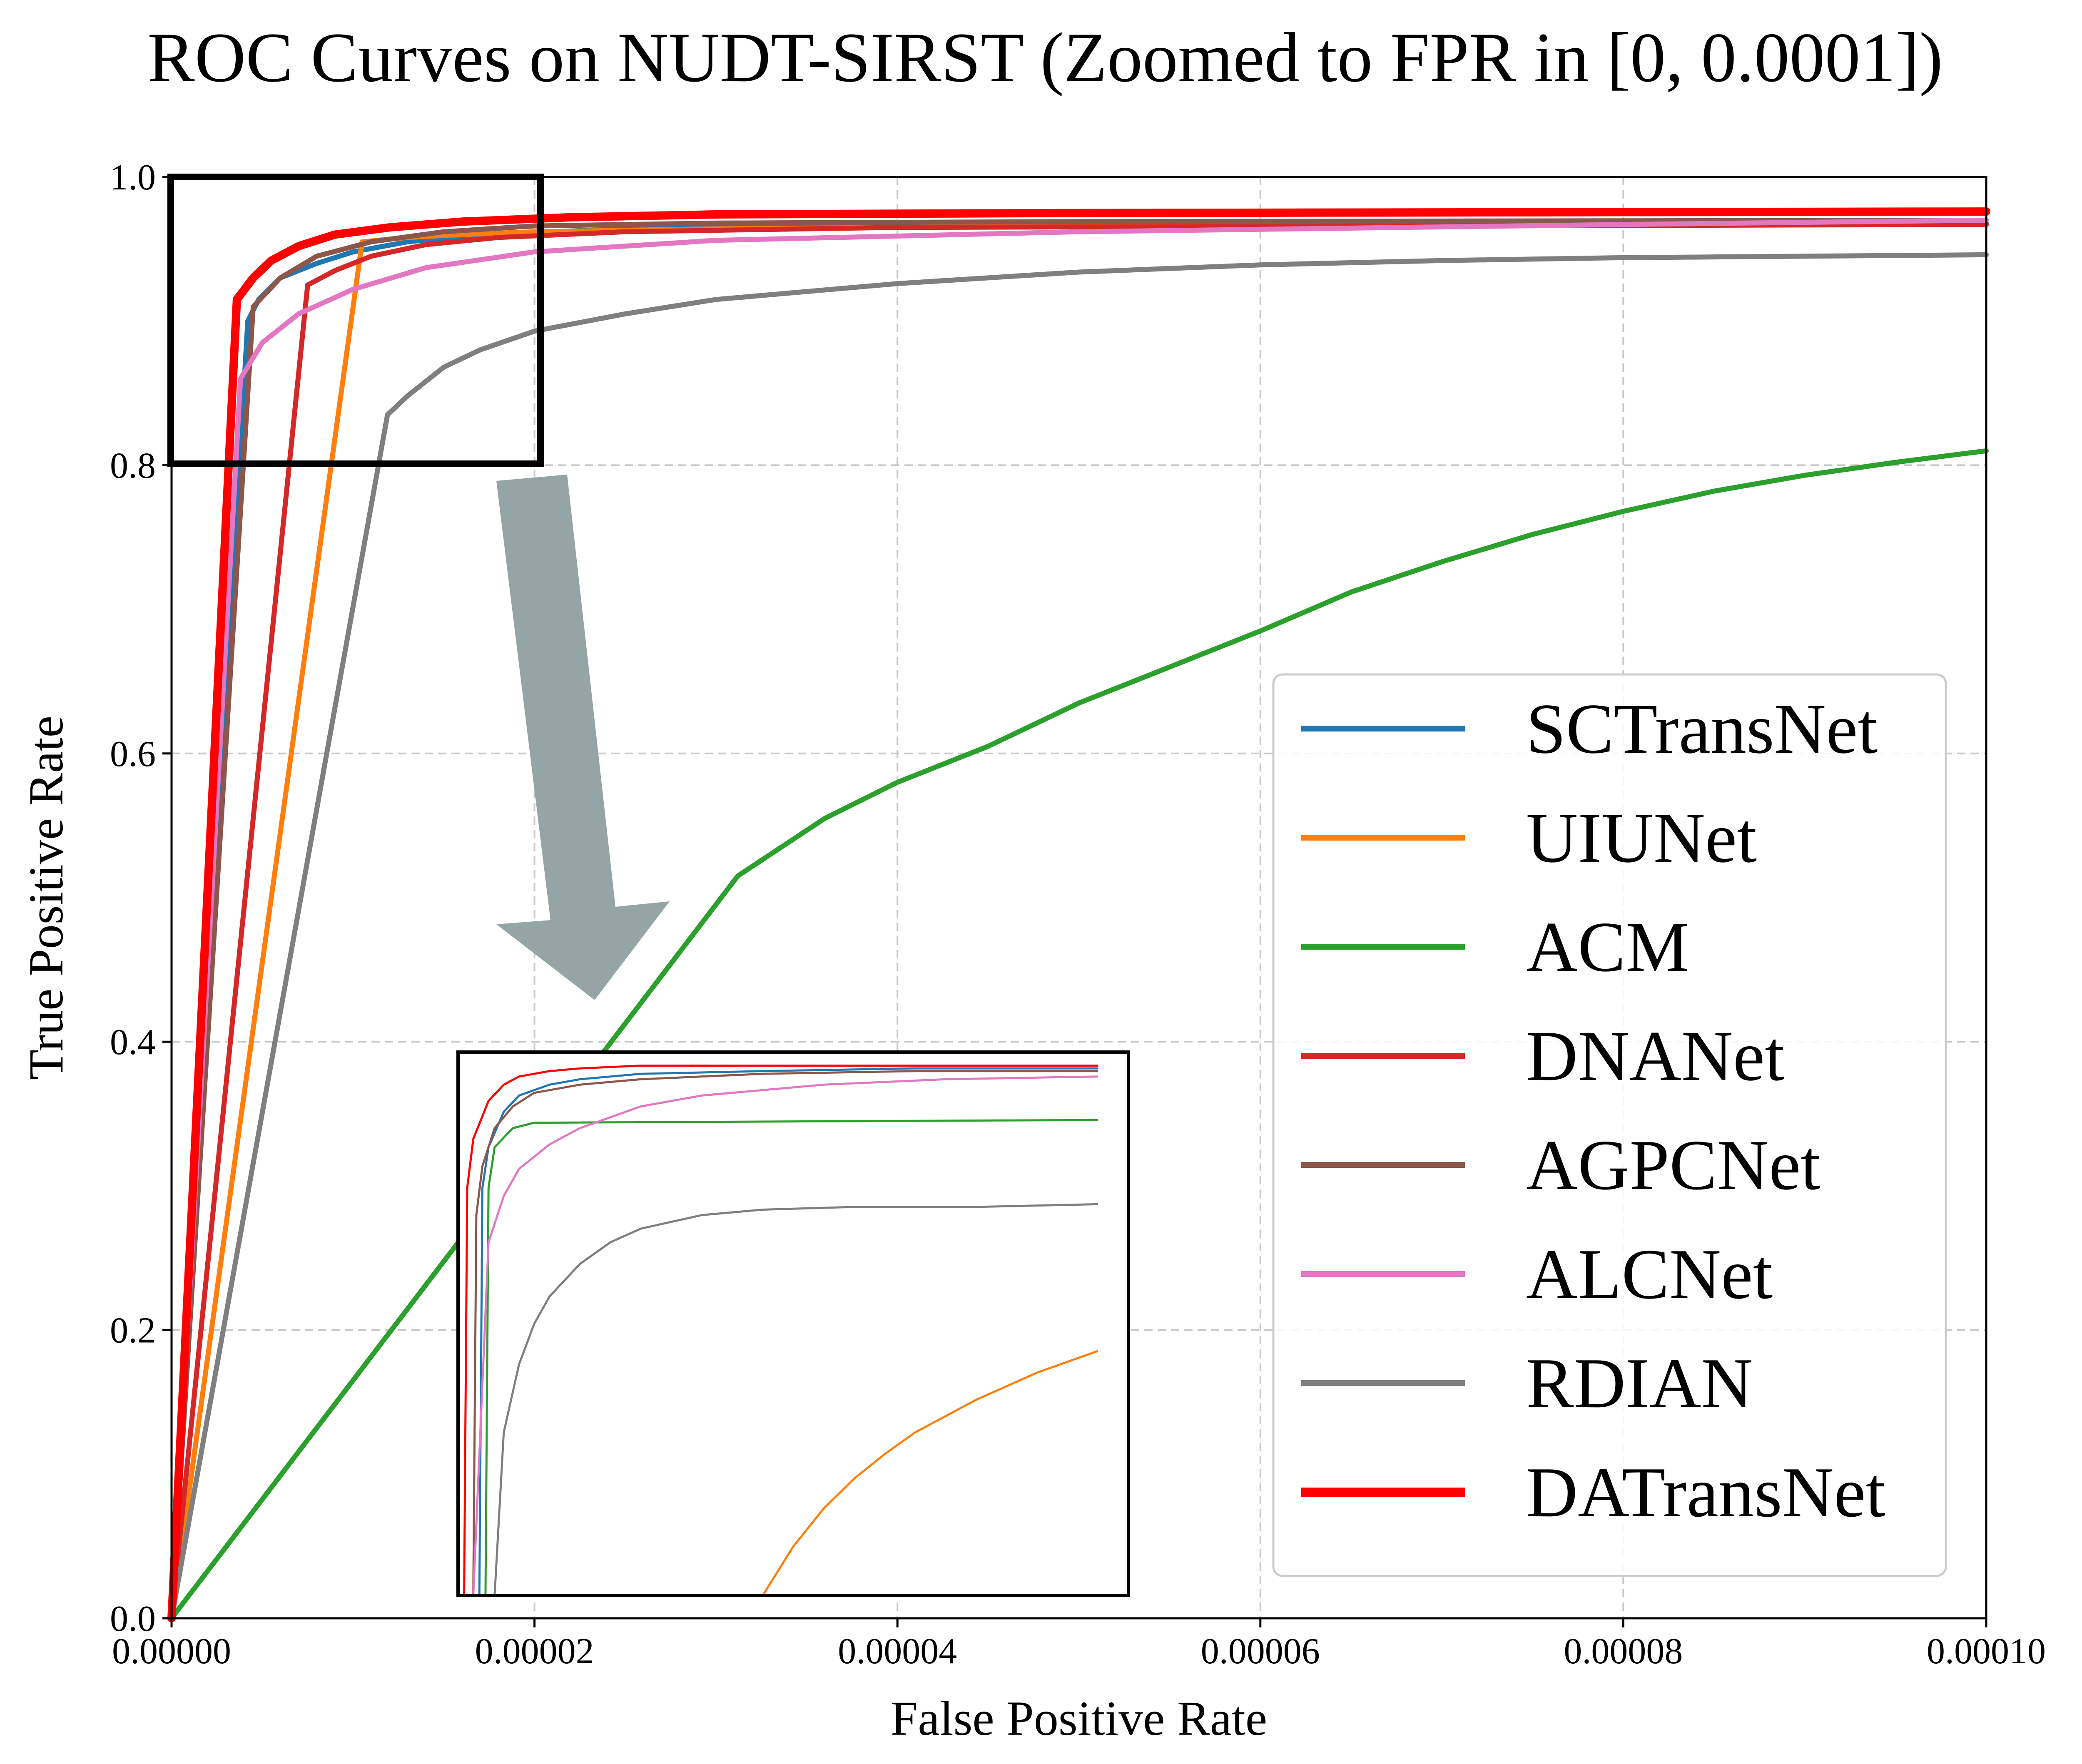 This screenshot has width=2082, height=1764. What do you see at coordinates (1641, 838) in the screenshot?
I see `legend-label-uiunet: UIUNet` at bounding box center [1641, 838].